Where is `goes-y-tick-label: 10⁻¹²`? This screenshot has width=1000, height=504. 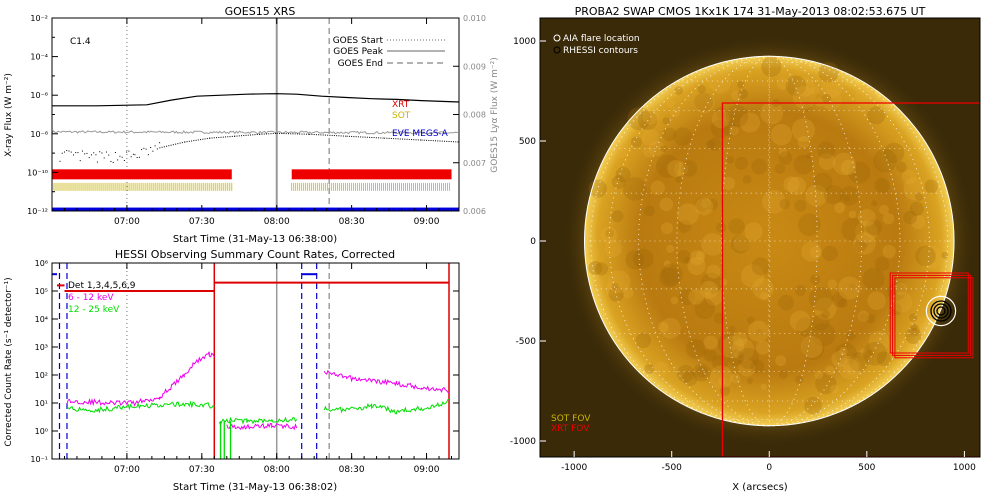 goes-y-tick-label: 10⁻¹² is located at coordinates (37, 211).